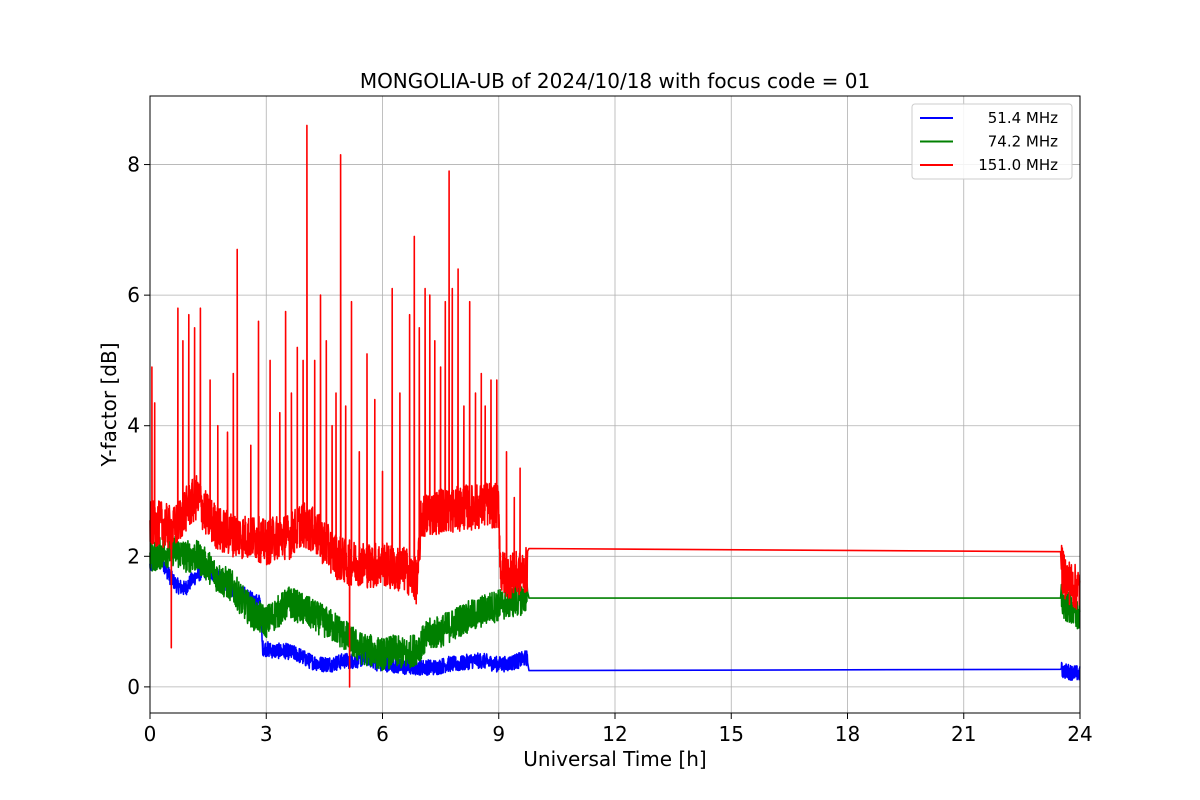 The height and width of the screenshot is (800, 1200). Describe the element at coordinates (266, 734) in the screenshot. I see `x-tick-label: 3` at that location.